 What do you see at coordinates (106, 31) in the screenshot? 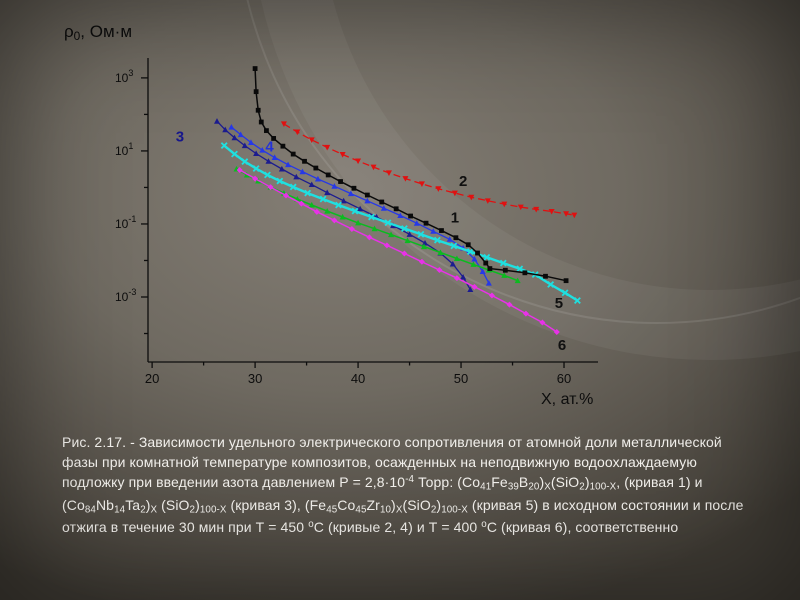
I see `text-segment: , Ом·м` at bounding box center [106, 31].